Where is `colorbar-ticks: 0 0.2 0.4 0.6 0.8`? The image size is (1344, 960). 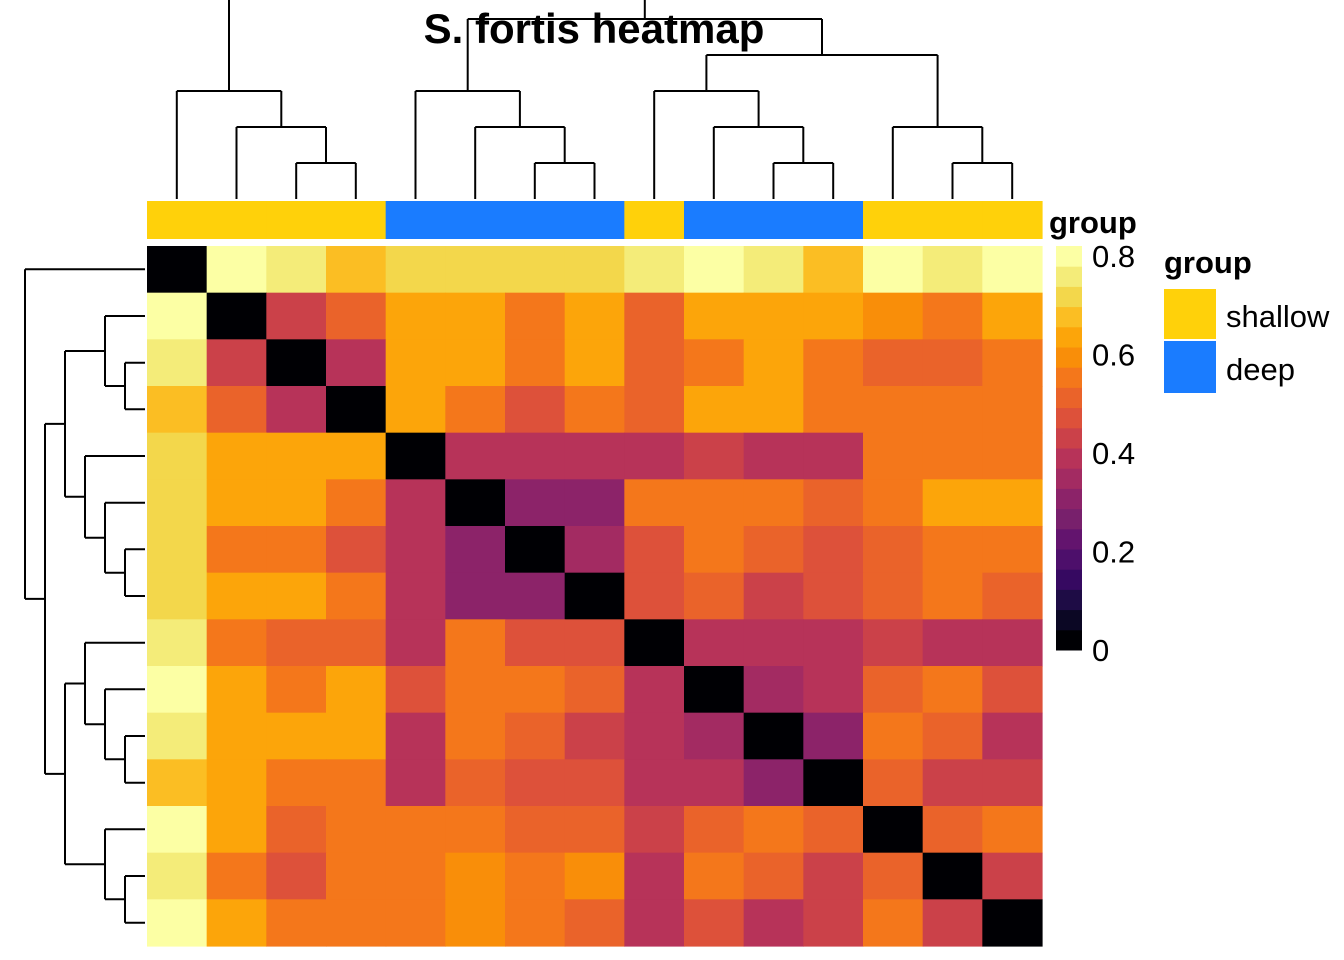 colorbar-ticks: 0 0.2 0.4 0.6 0.8 is located at coordinates (1113, 453).